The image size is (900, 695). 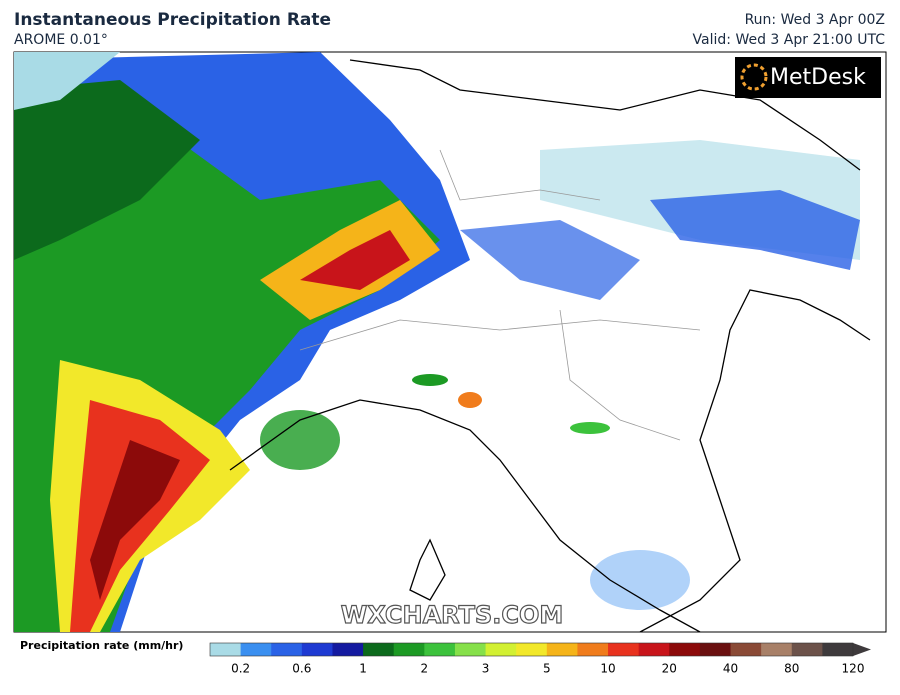 What do you see at coordinates (789, 40) in the screenshot?
I see `valid-time: Valid: Wed 3 Apr 21:00 UTC` at bounding box center [789, 40].